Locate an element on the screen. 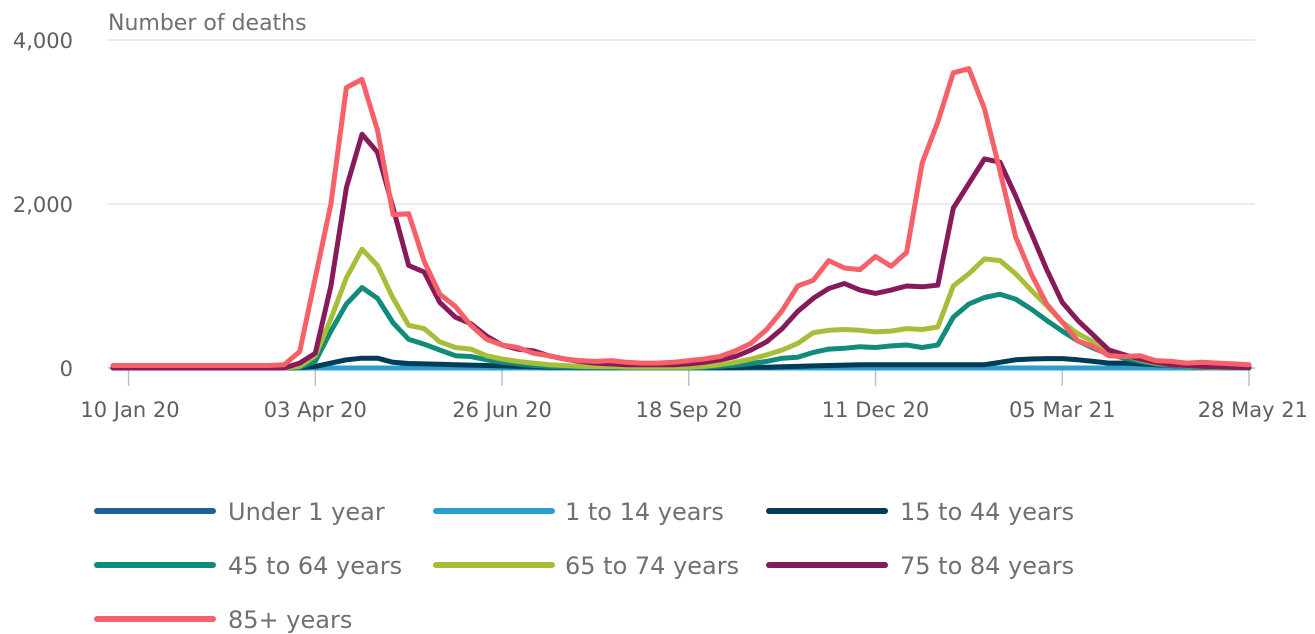  x-tick-label: 28 May 21 is located at coordinates (1253, 410).